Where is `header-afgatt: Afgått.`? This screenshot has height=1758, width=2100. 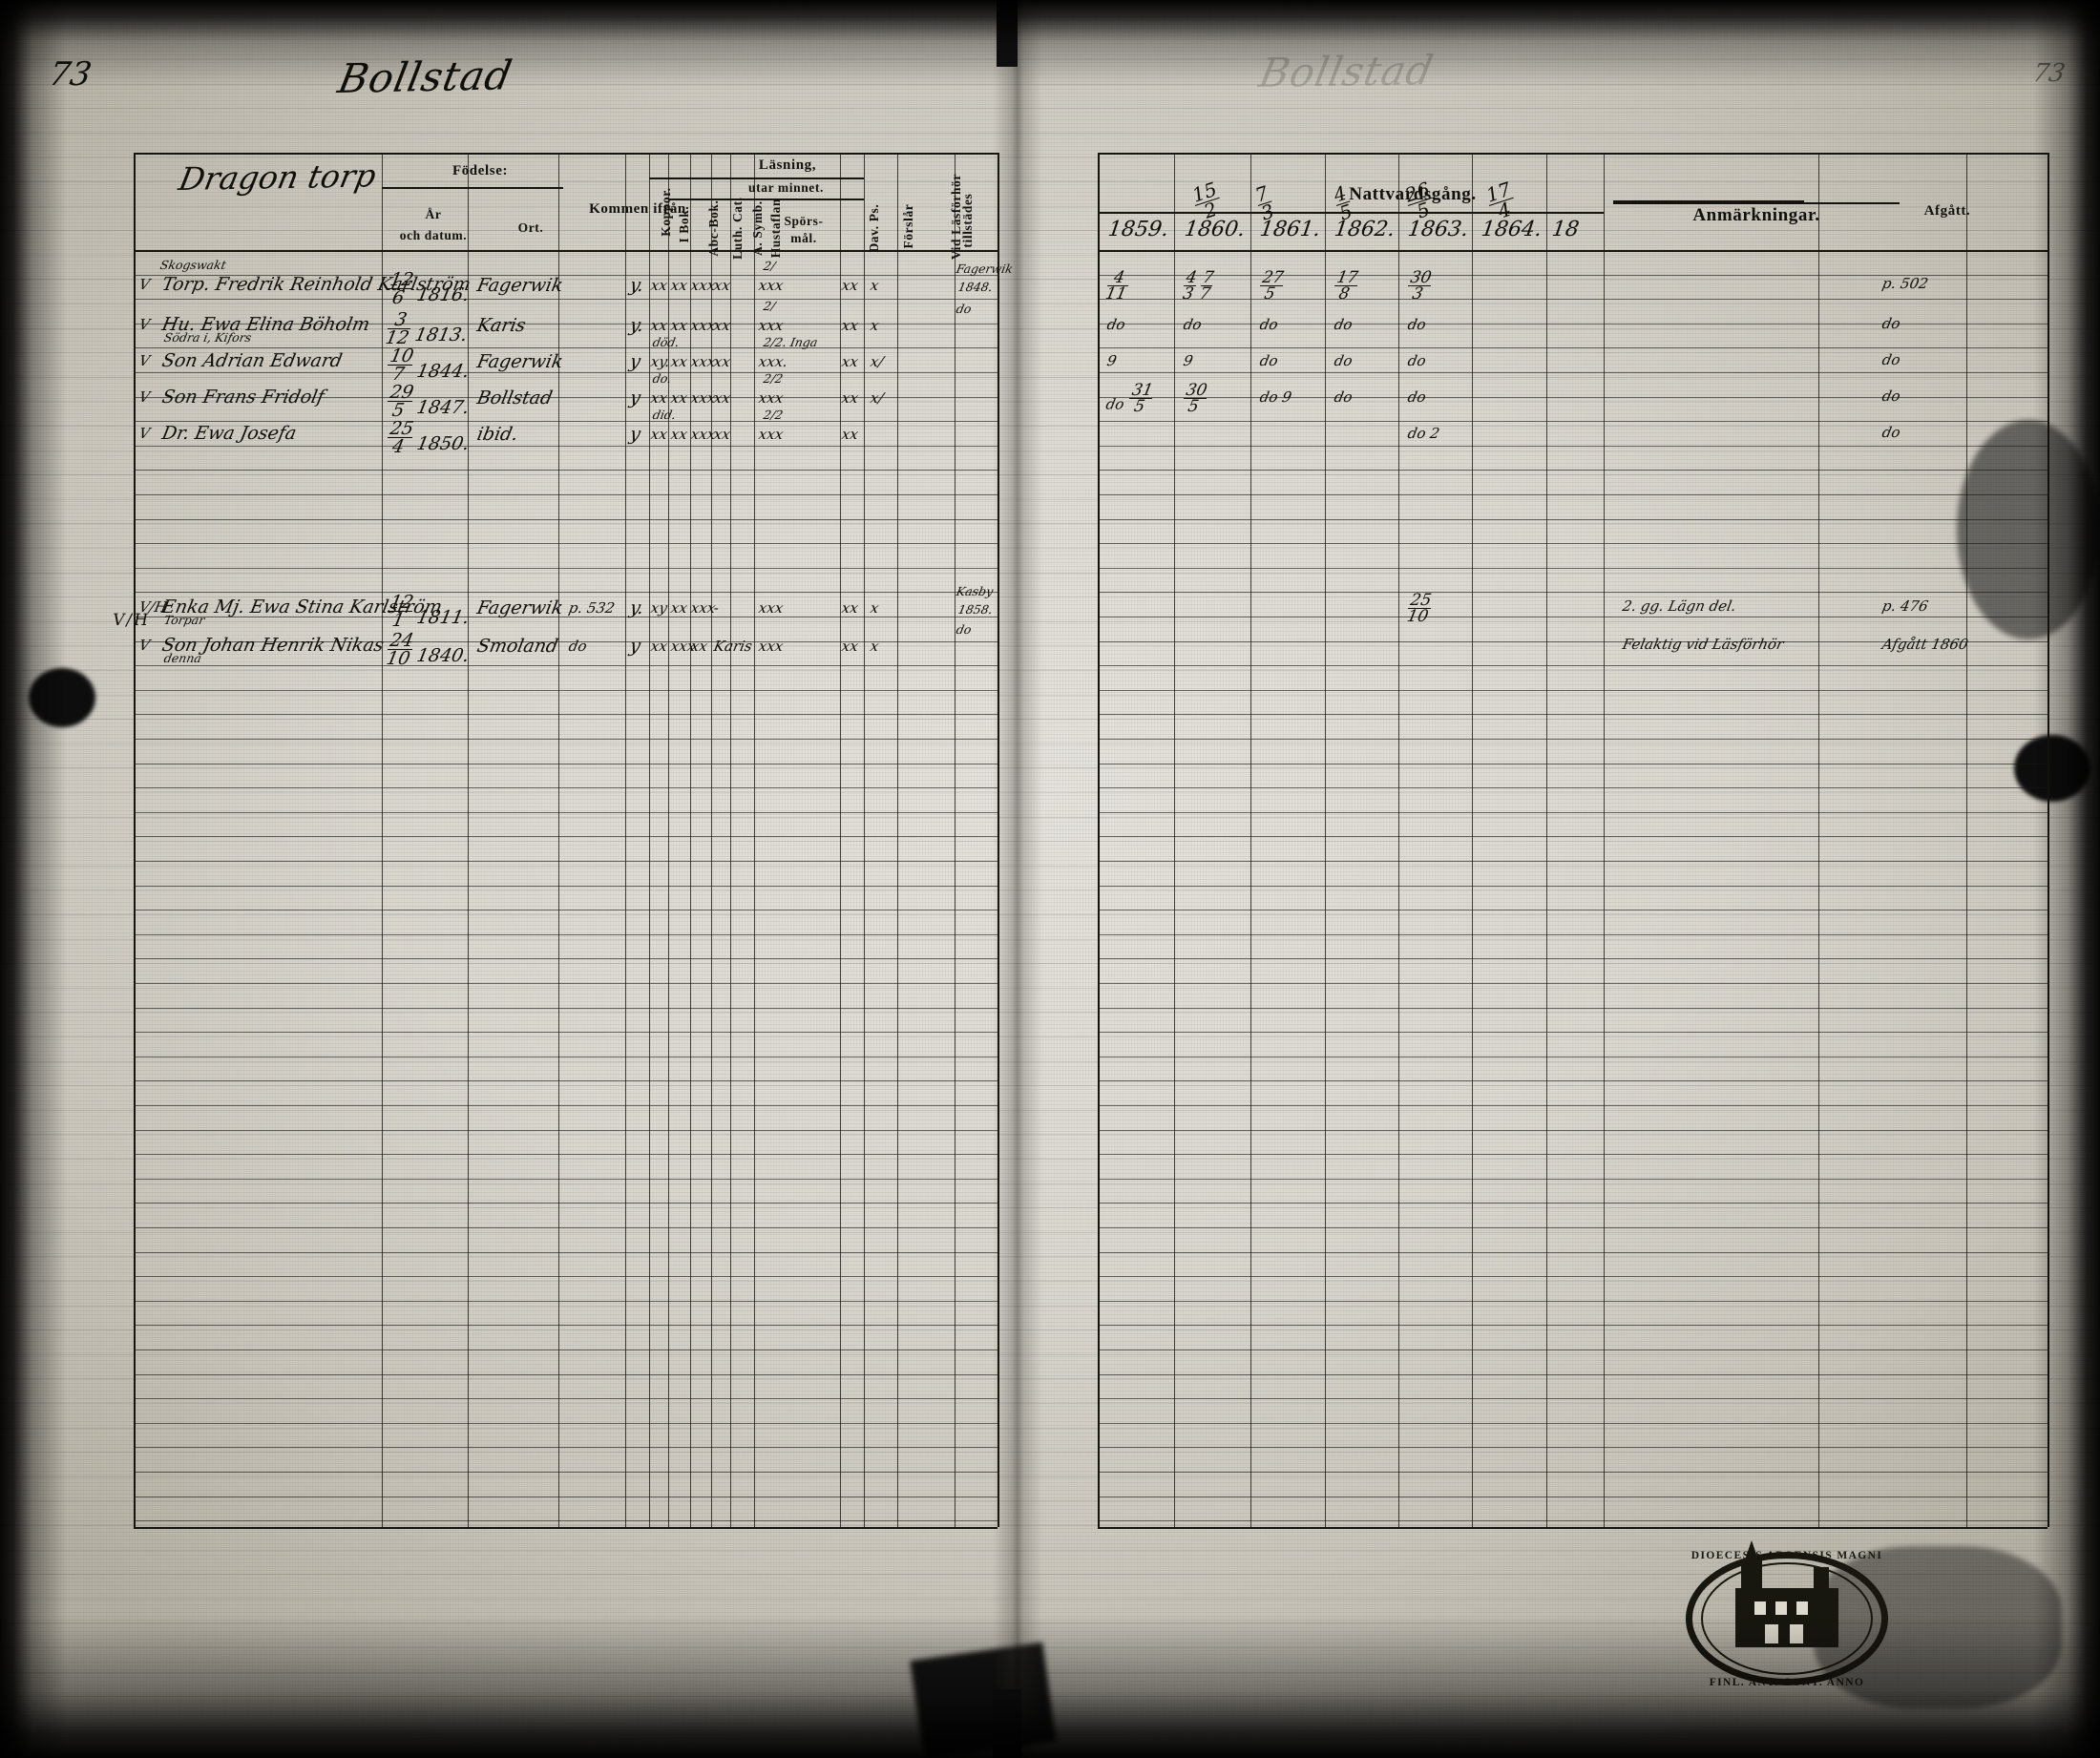 header-afgatt: Afgått. is located at coordinates (1947, 211).